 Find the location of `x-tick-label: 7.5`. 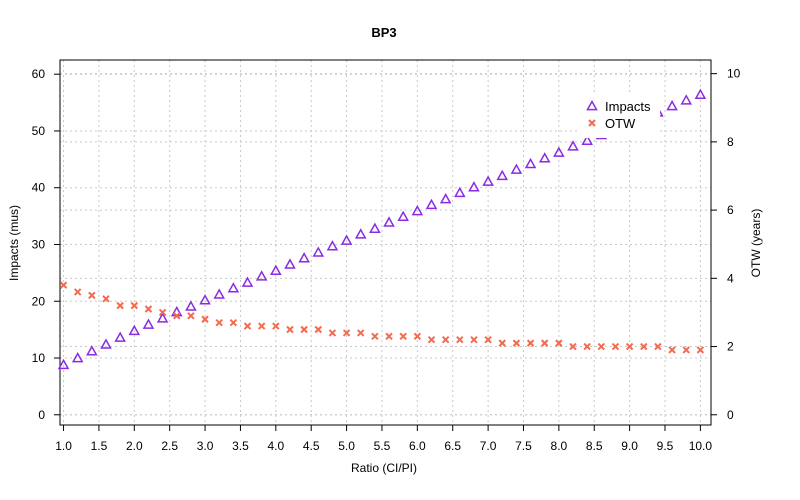

x-tick-label: 7.5 is located at coordinates (523, 446).